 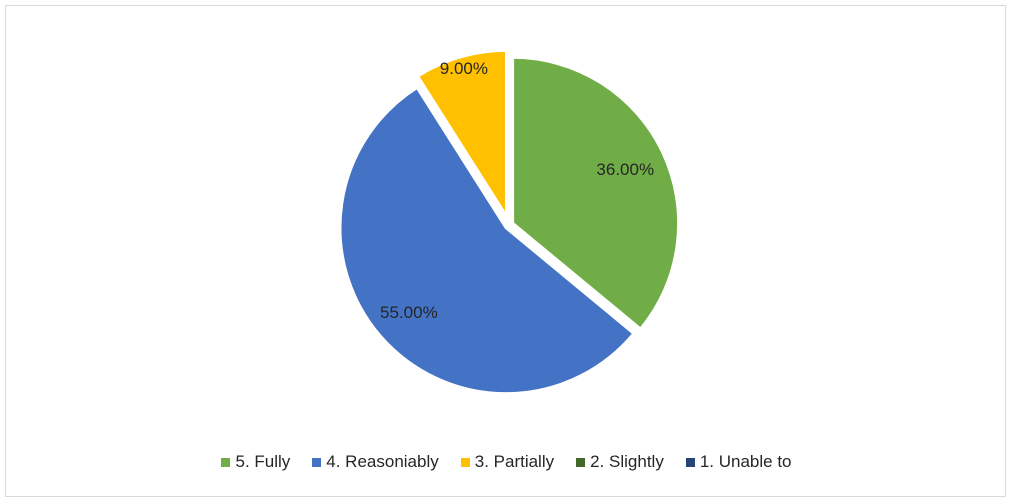 What do you see at coordinates (745, 461) in the screenshot?
I see `legend-label-5: 1. Unable to` at bounding box center [745, 461].